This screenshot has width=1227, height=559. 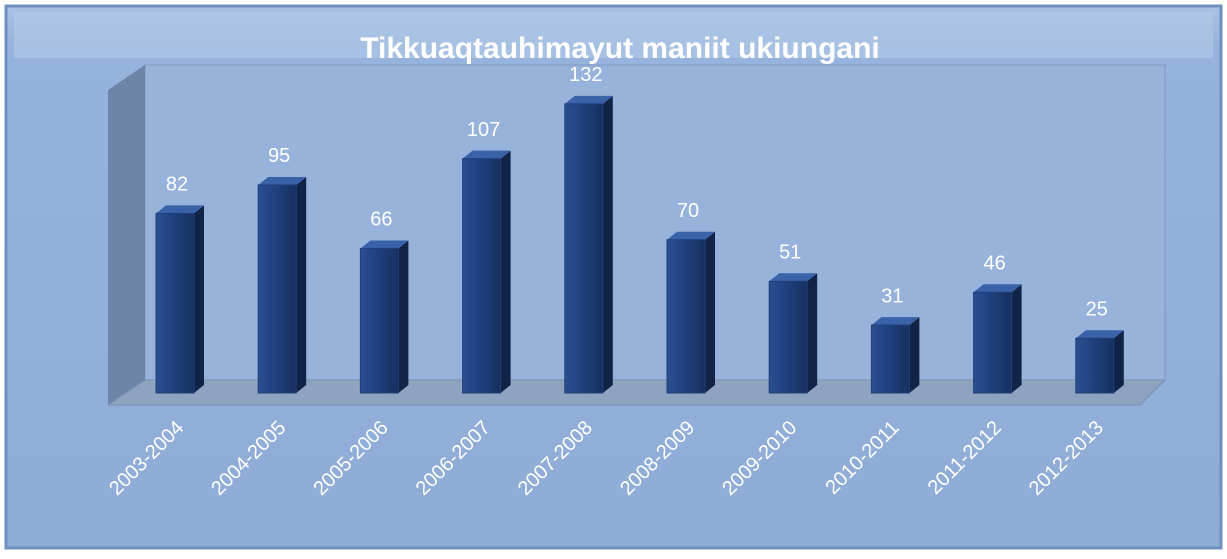 What do you see at coordinates (177, 185) in the screenshot?
I see `value-label: 82` at bounding box center [177, 185].